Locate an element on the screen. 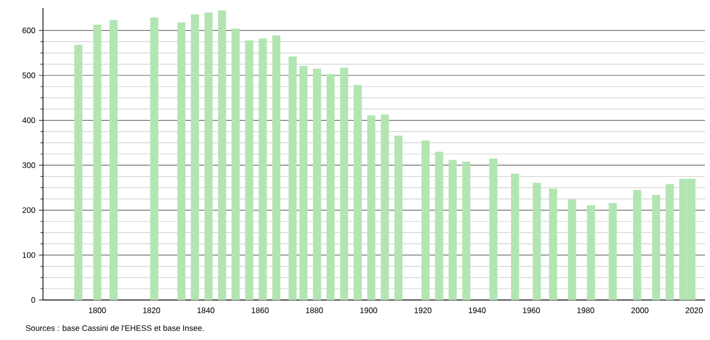 This screenshot has height=340, width=710. x-tick-label: 1900 is located at coordinates (369, 311).